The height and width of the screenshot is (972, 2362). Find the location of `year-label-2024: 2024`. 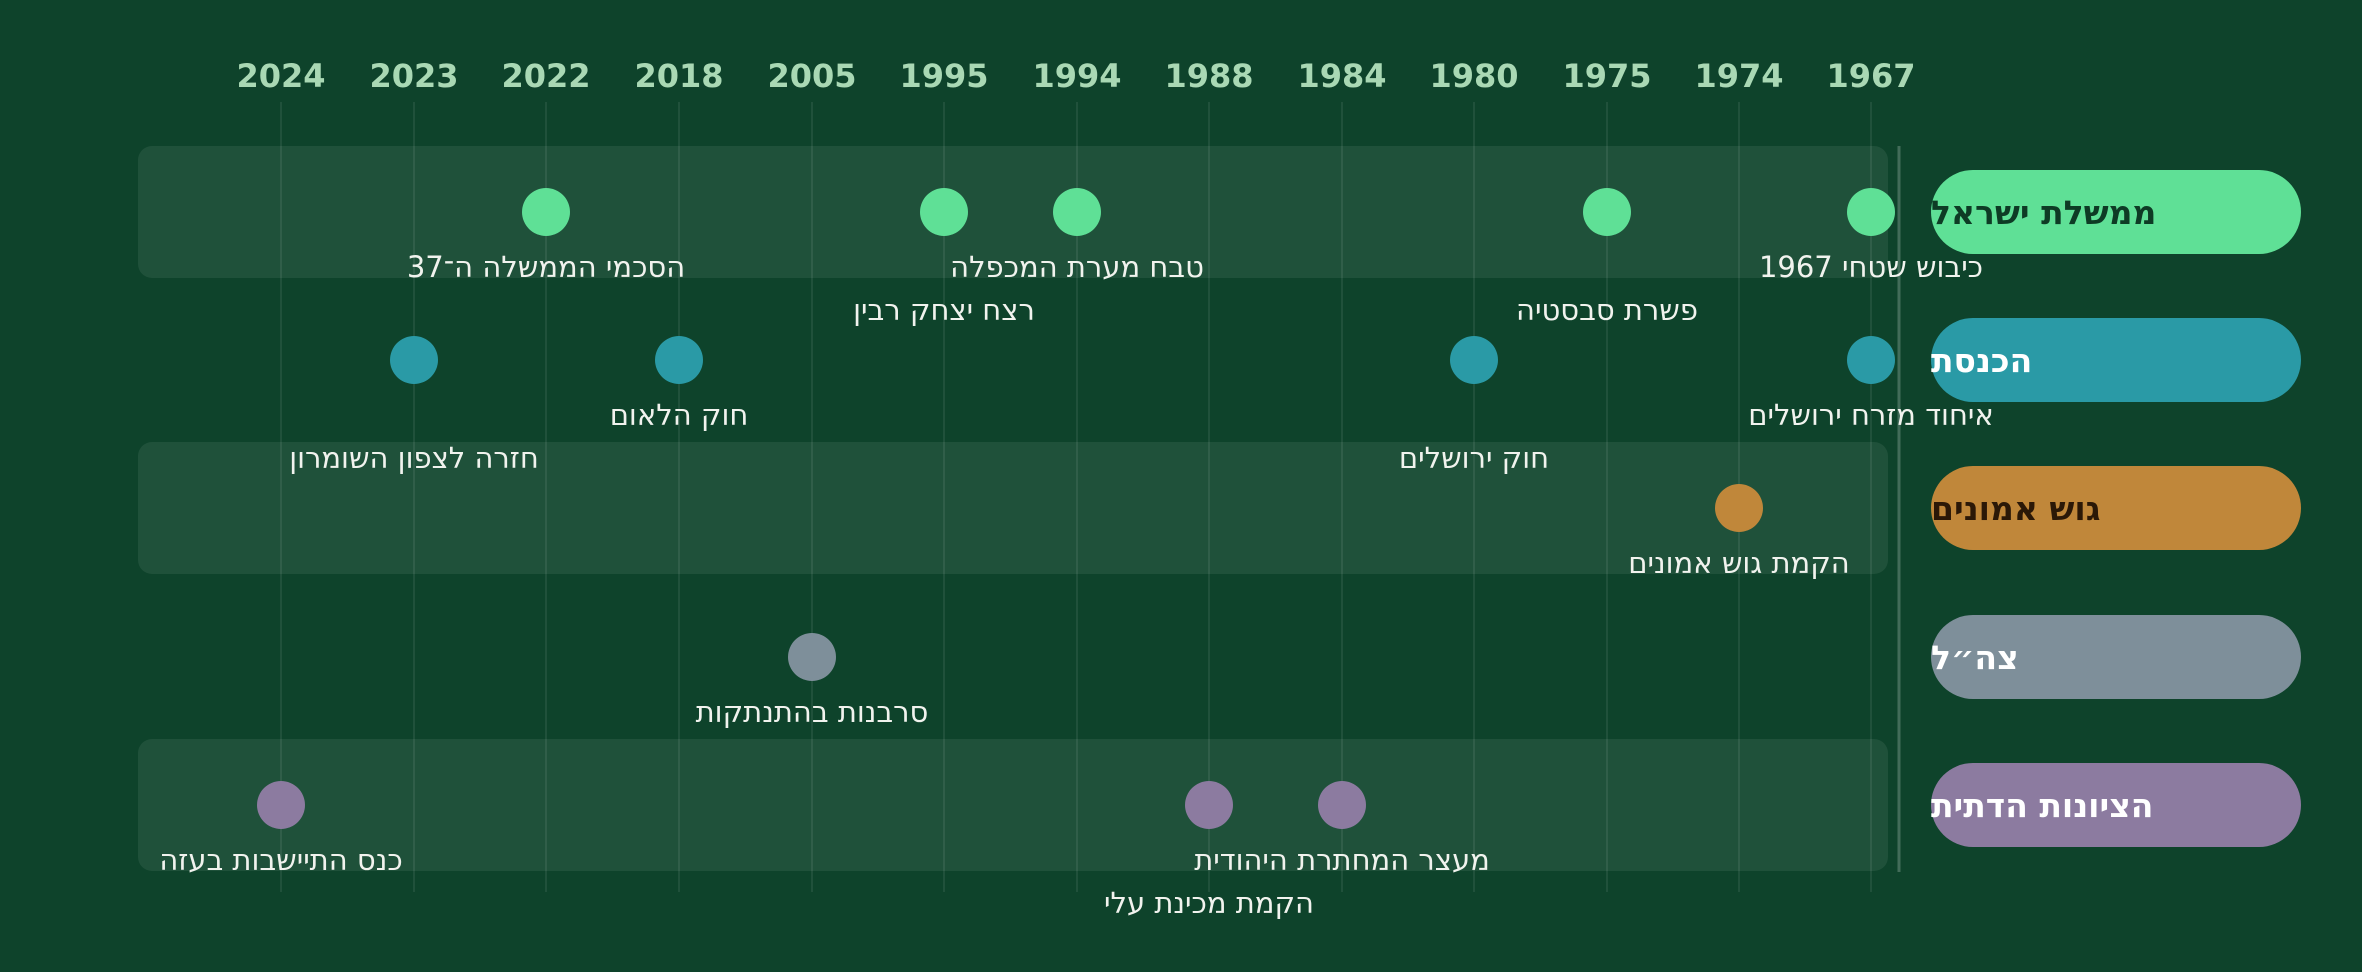

year-label-2024: 2024 is located at coordinates (280, 76).